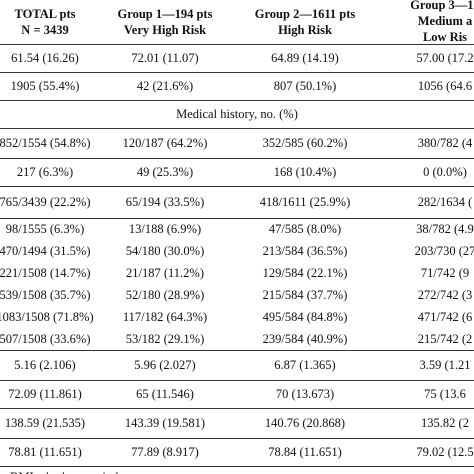  What do you see at coordinates (165, 294) in the screenshot?
I see `table-cell: 52/180 (28.9%)` at bounding box center [165, 294].